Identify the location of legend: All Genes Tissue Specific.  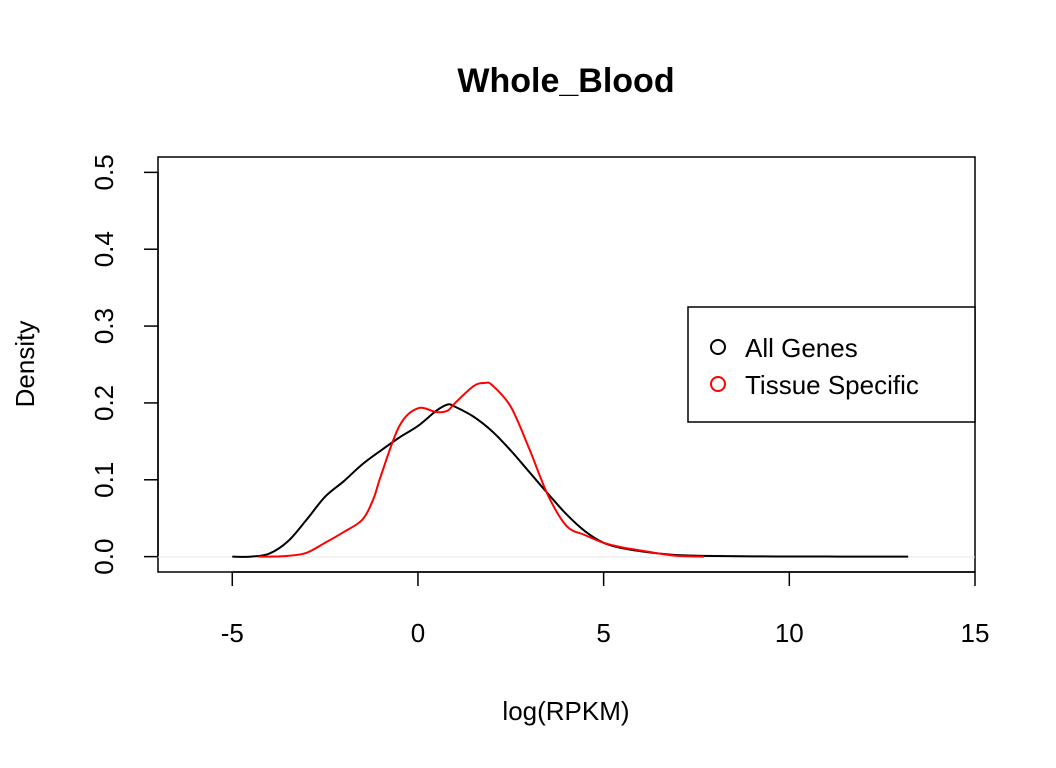
(831, 364).